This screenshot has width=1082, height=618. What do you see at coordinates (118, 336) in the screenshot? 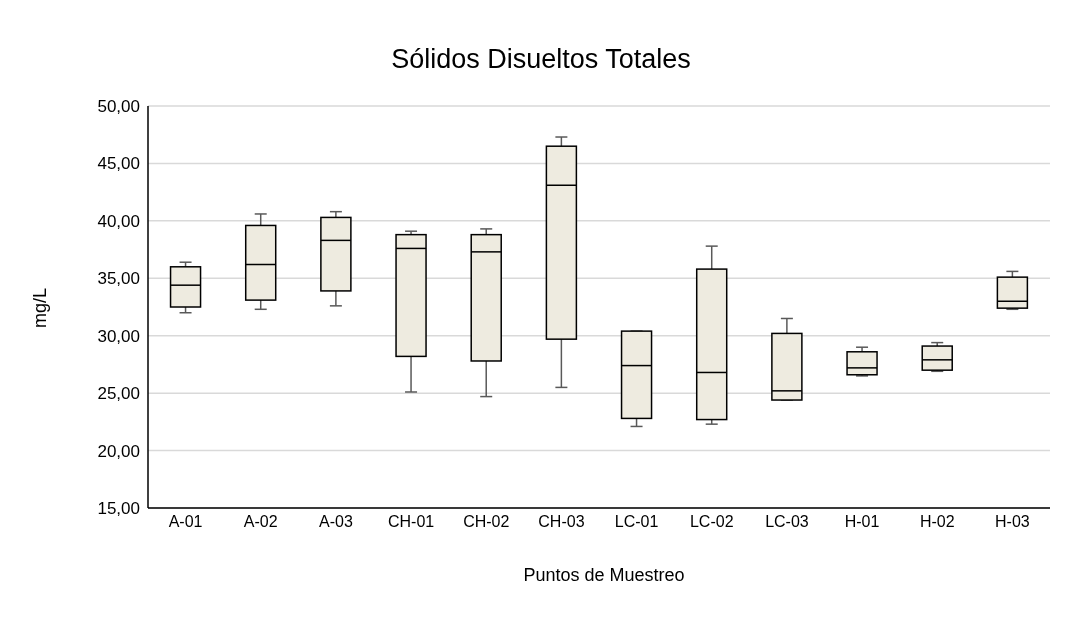
I see `y-tick-label: 30,00` at bounding box center [118, 336].